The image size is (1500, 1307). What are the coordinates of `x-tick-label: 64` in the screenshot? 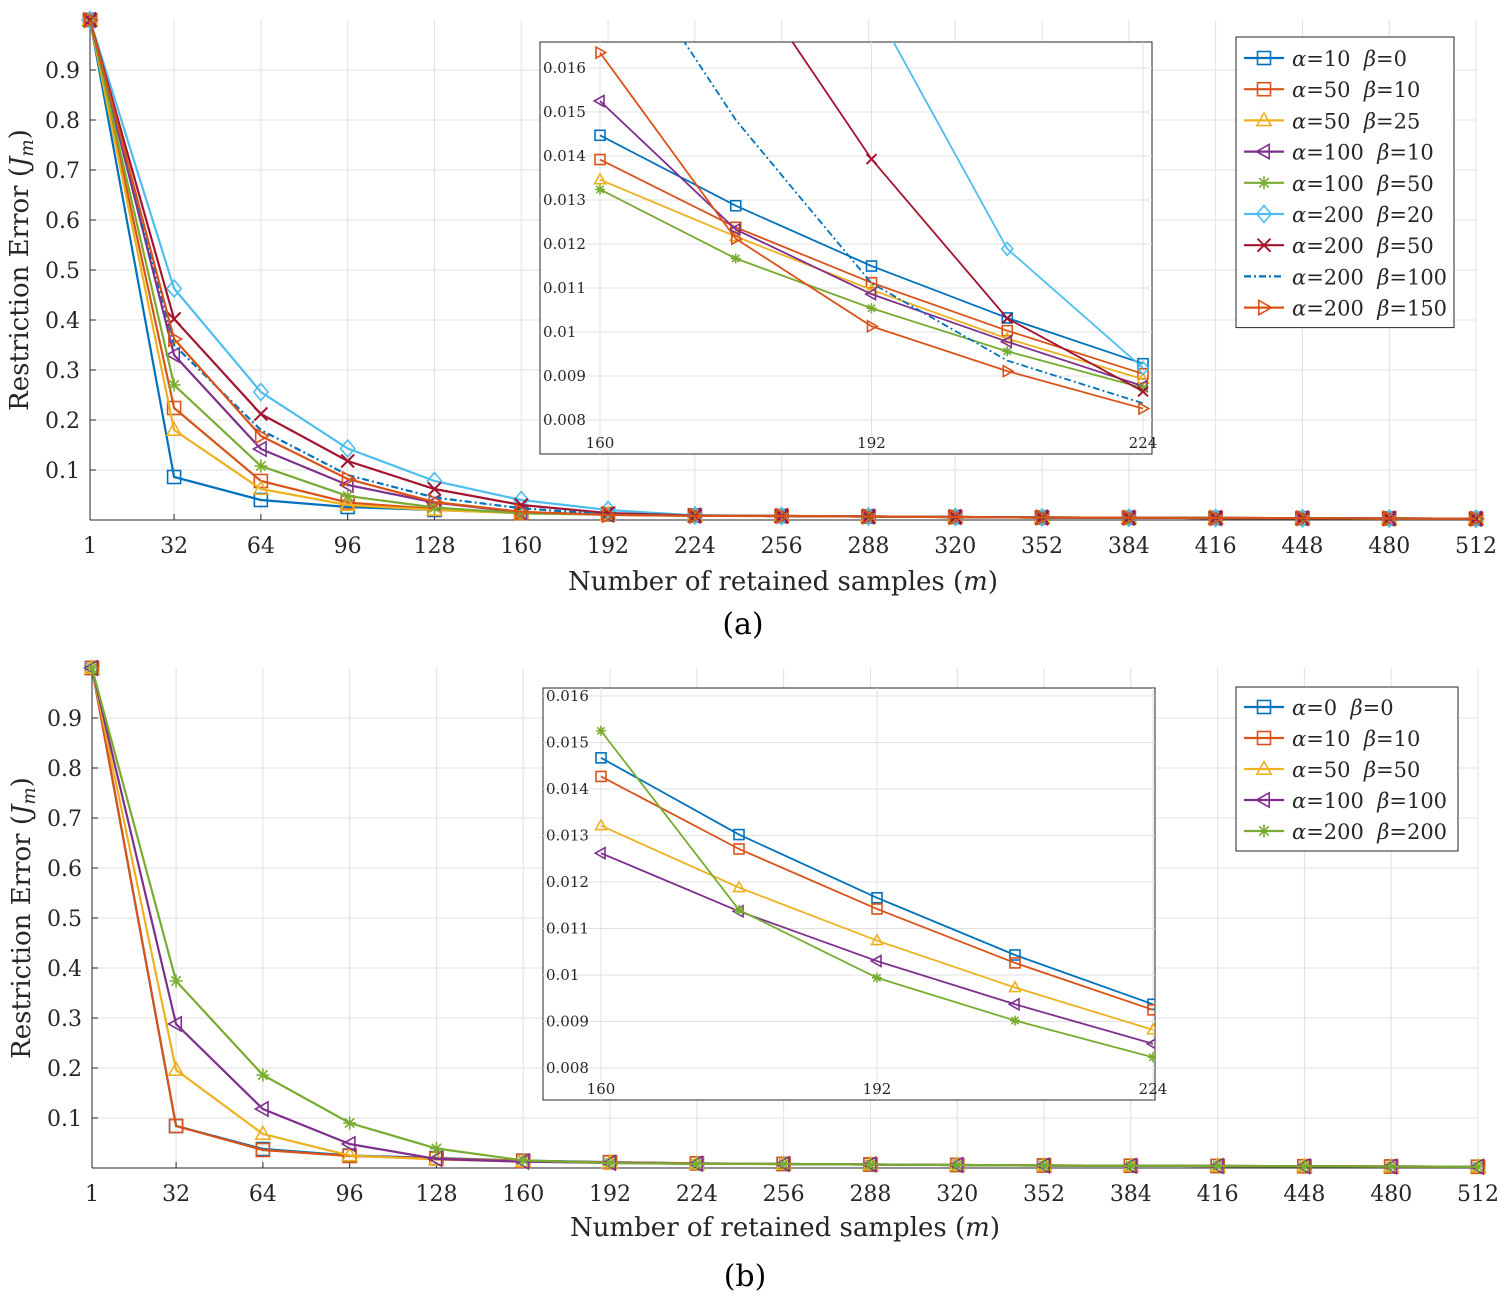 It's located at (263, 1194).